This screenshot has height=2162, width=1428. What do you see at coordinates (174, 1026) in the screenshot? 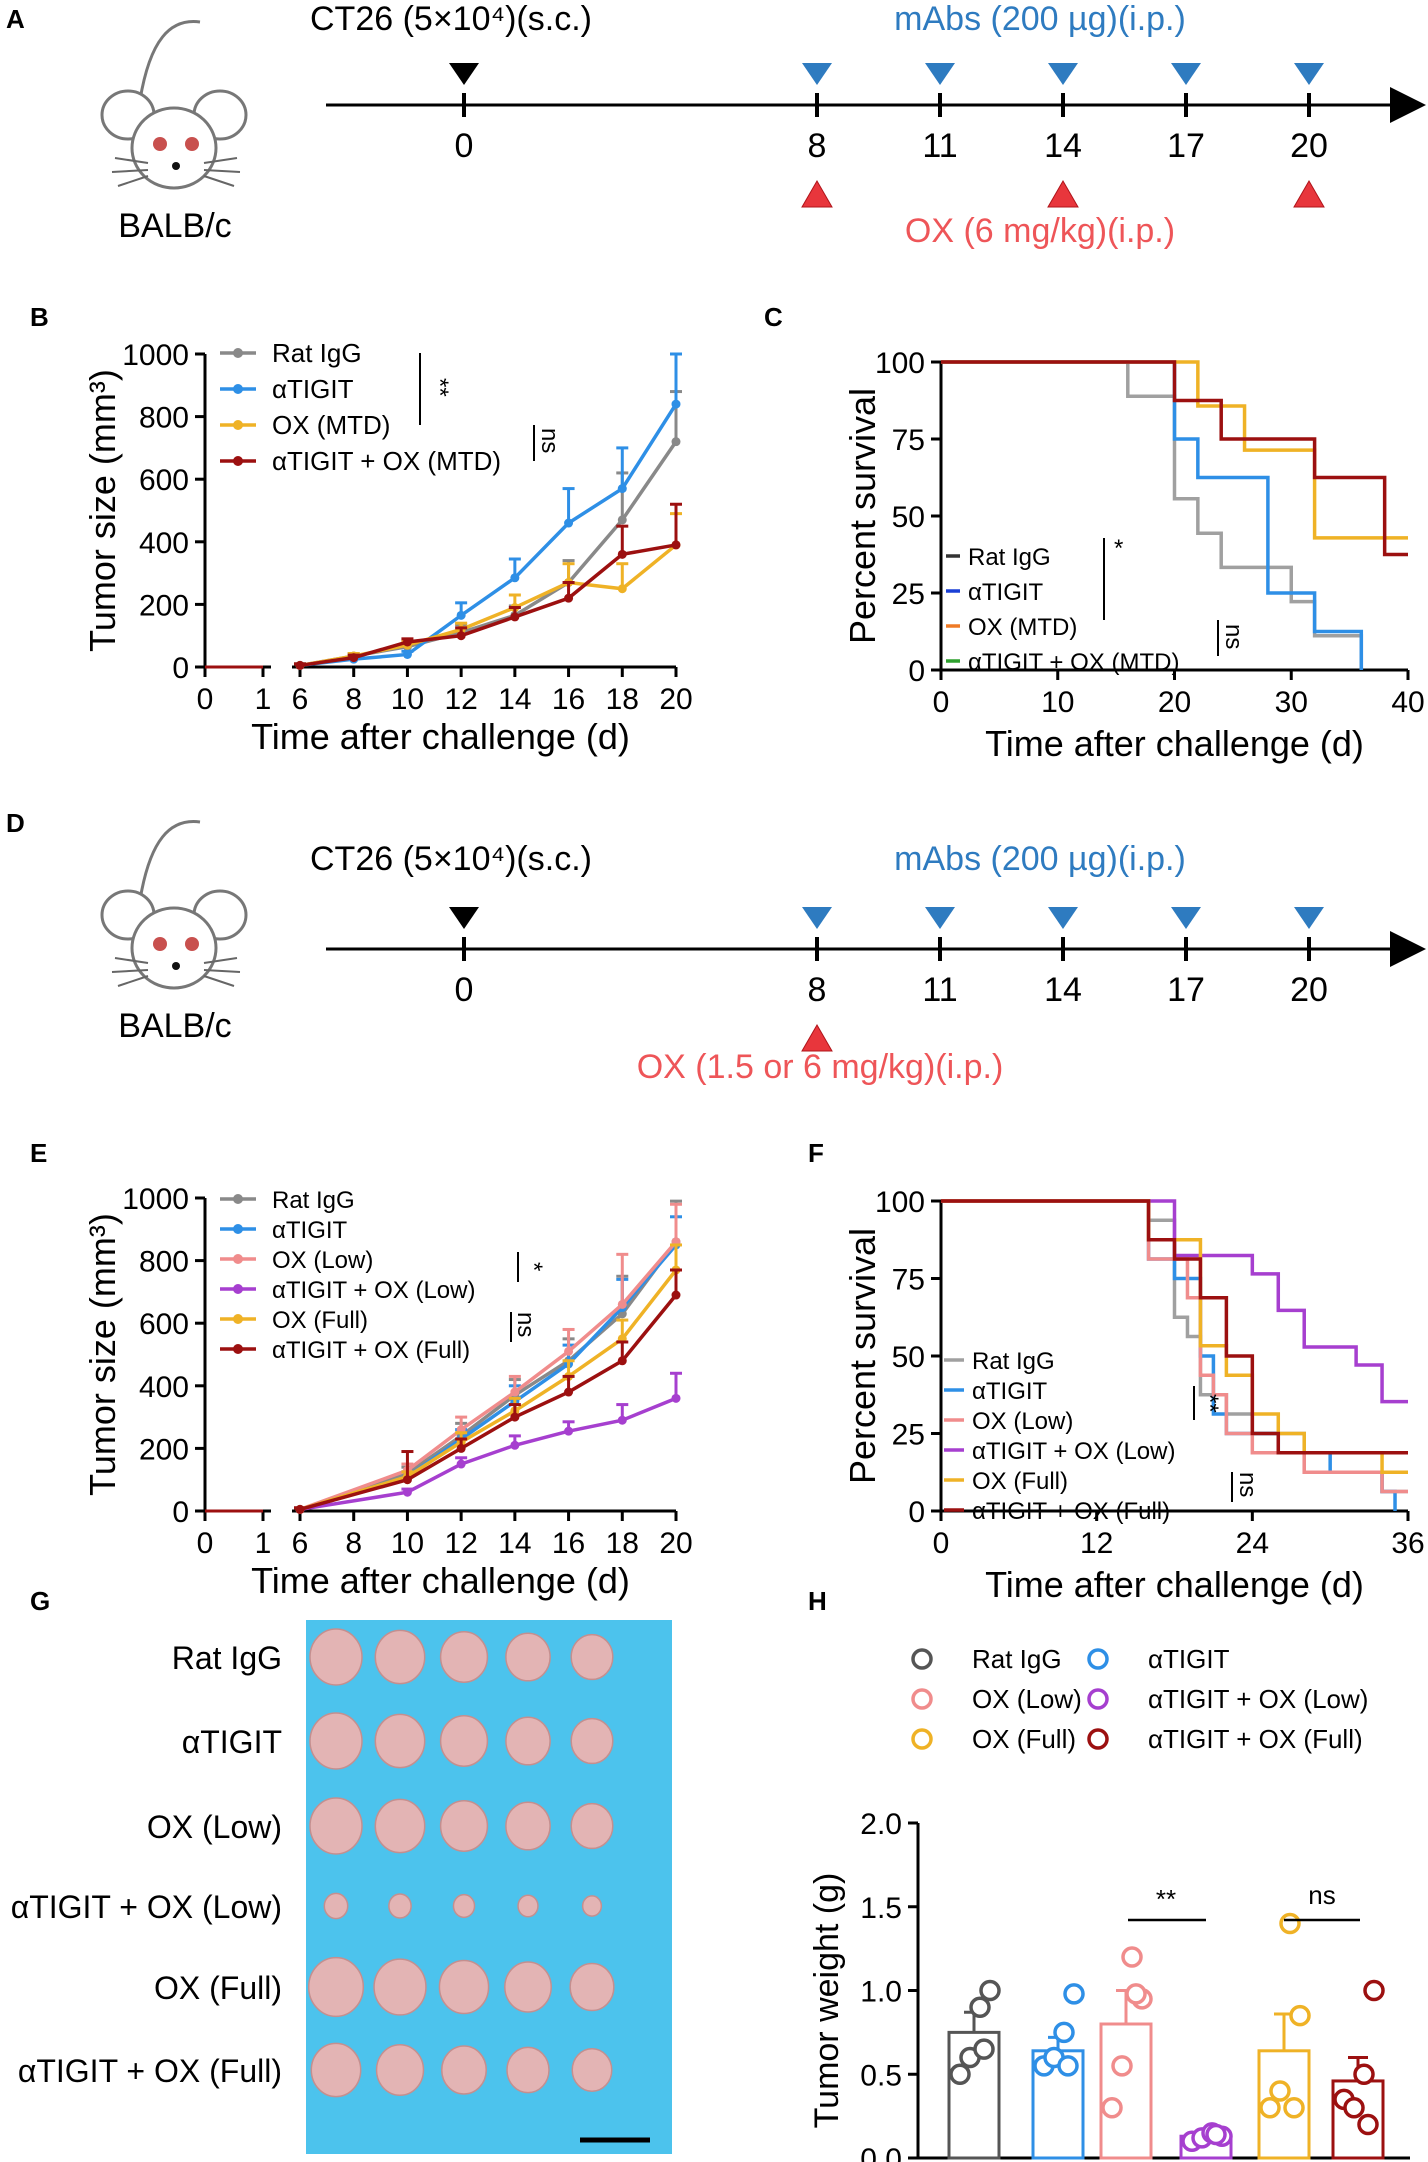
I see `strain-label-d: BALB/c` at bounding box center [174, 1026].